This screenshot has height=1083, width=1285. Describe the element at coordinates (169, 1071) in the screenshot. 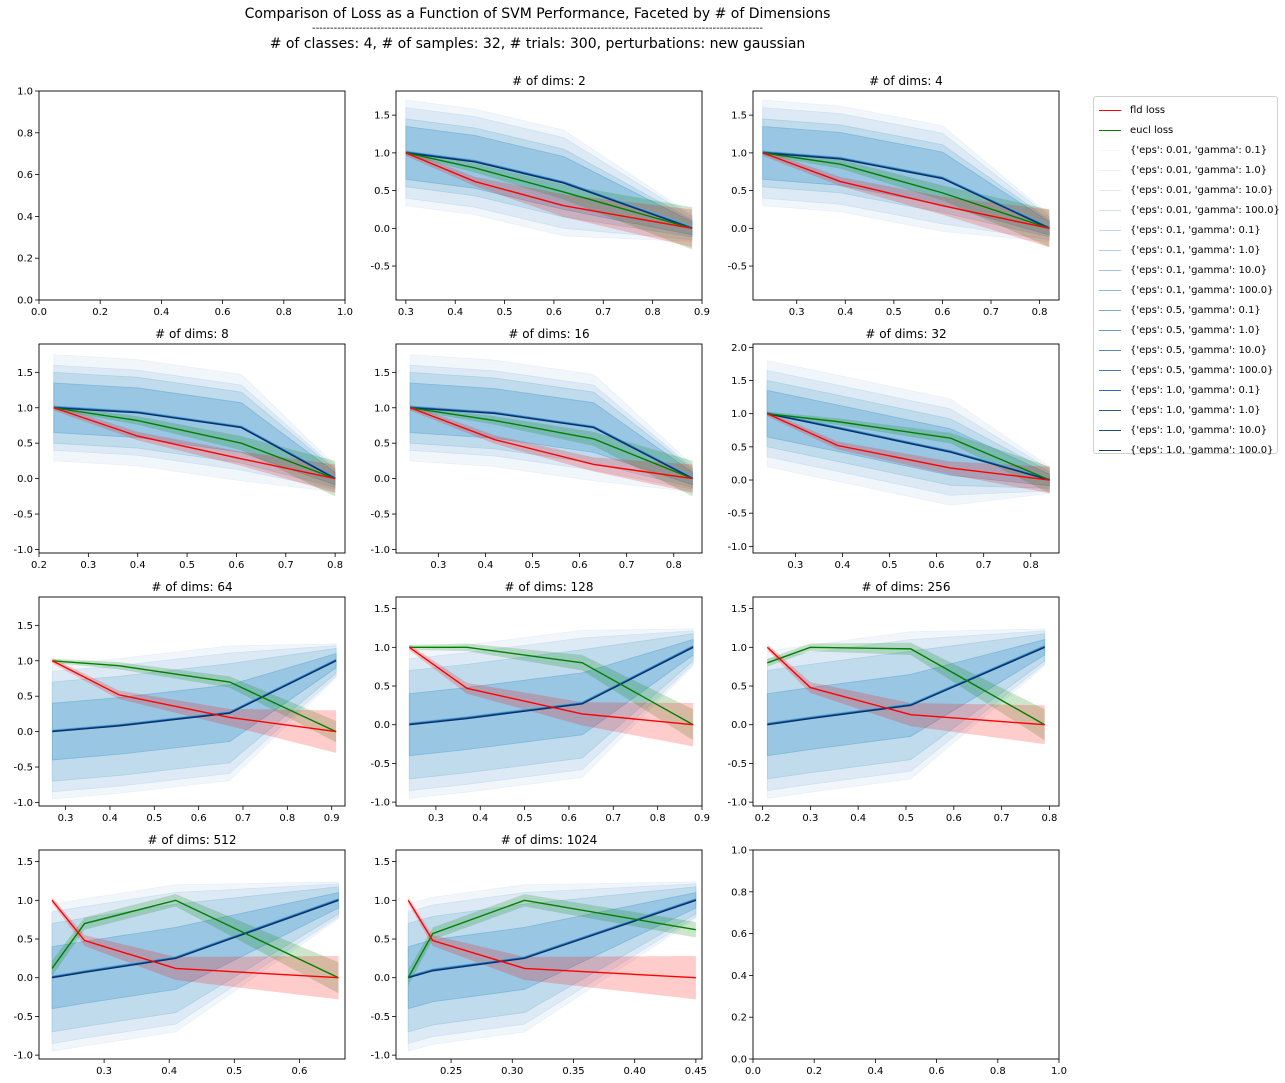

I see `x-tick-label: 0.4` at that location.